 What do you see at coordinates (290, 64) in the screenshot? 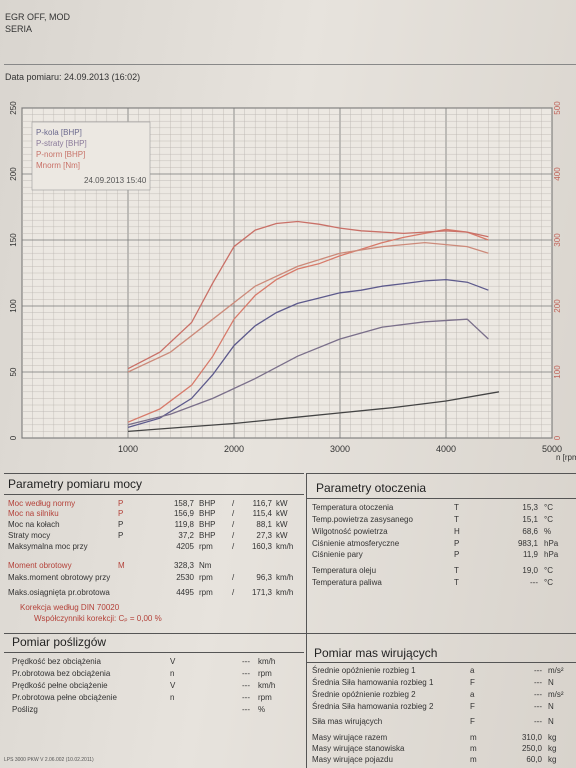
I see `header-divider` at bounding box center [290, 64].